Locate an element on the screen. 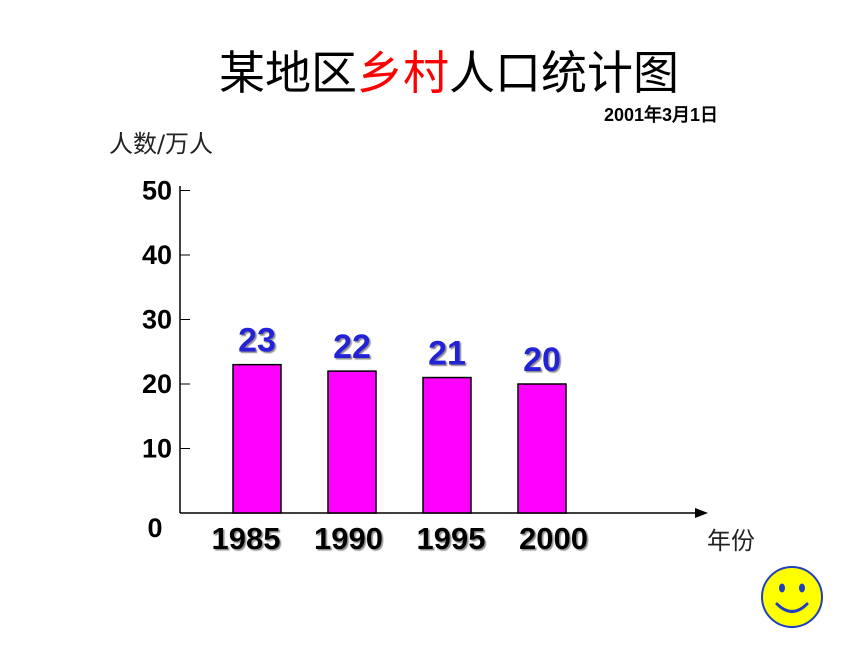 This screenshot has height=645, width=860. chart-title: 某地区乡村人口统计图 is located at coordinates (449, 73).